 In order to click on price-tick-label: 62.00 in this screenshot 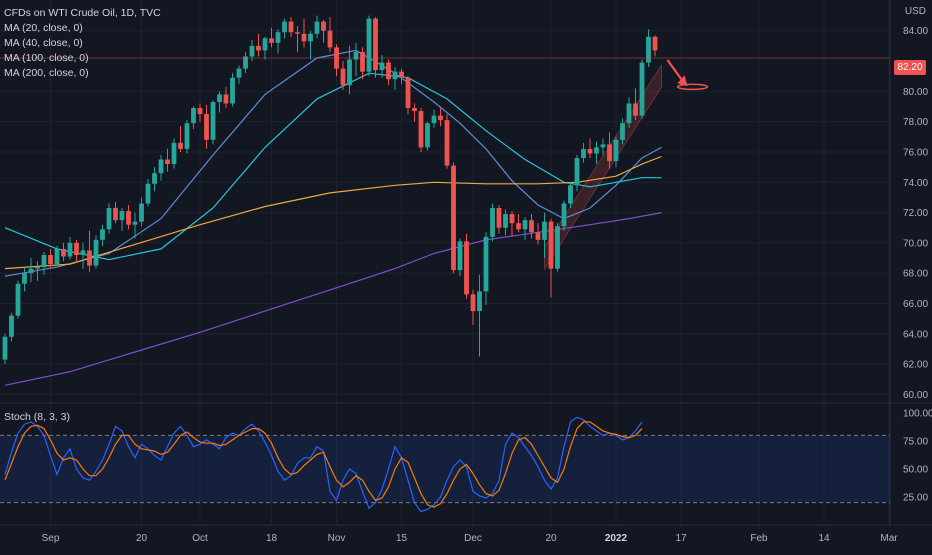, I will do `click(915, 365)`.